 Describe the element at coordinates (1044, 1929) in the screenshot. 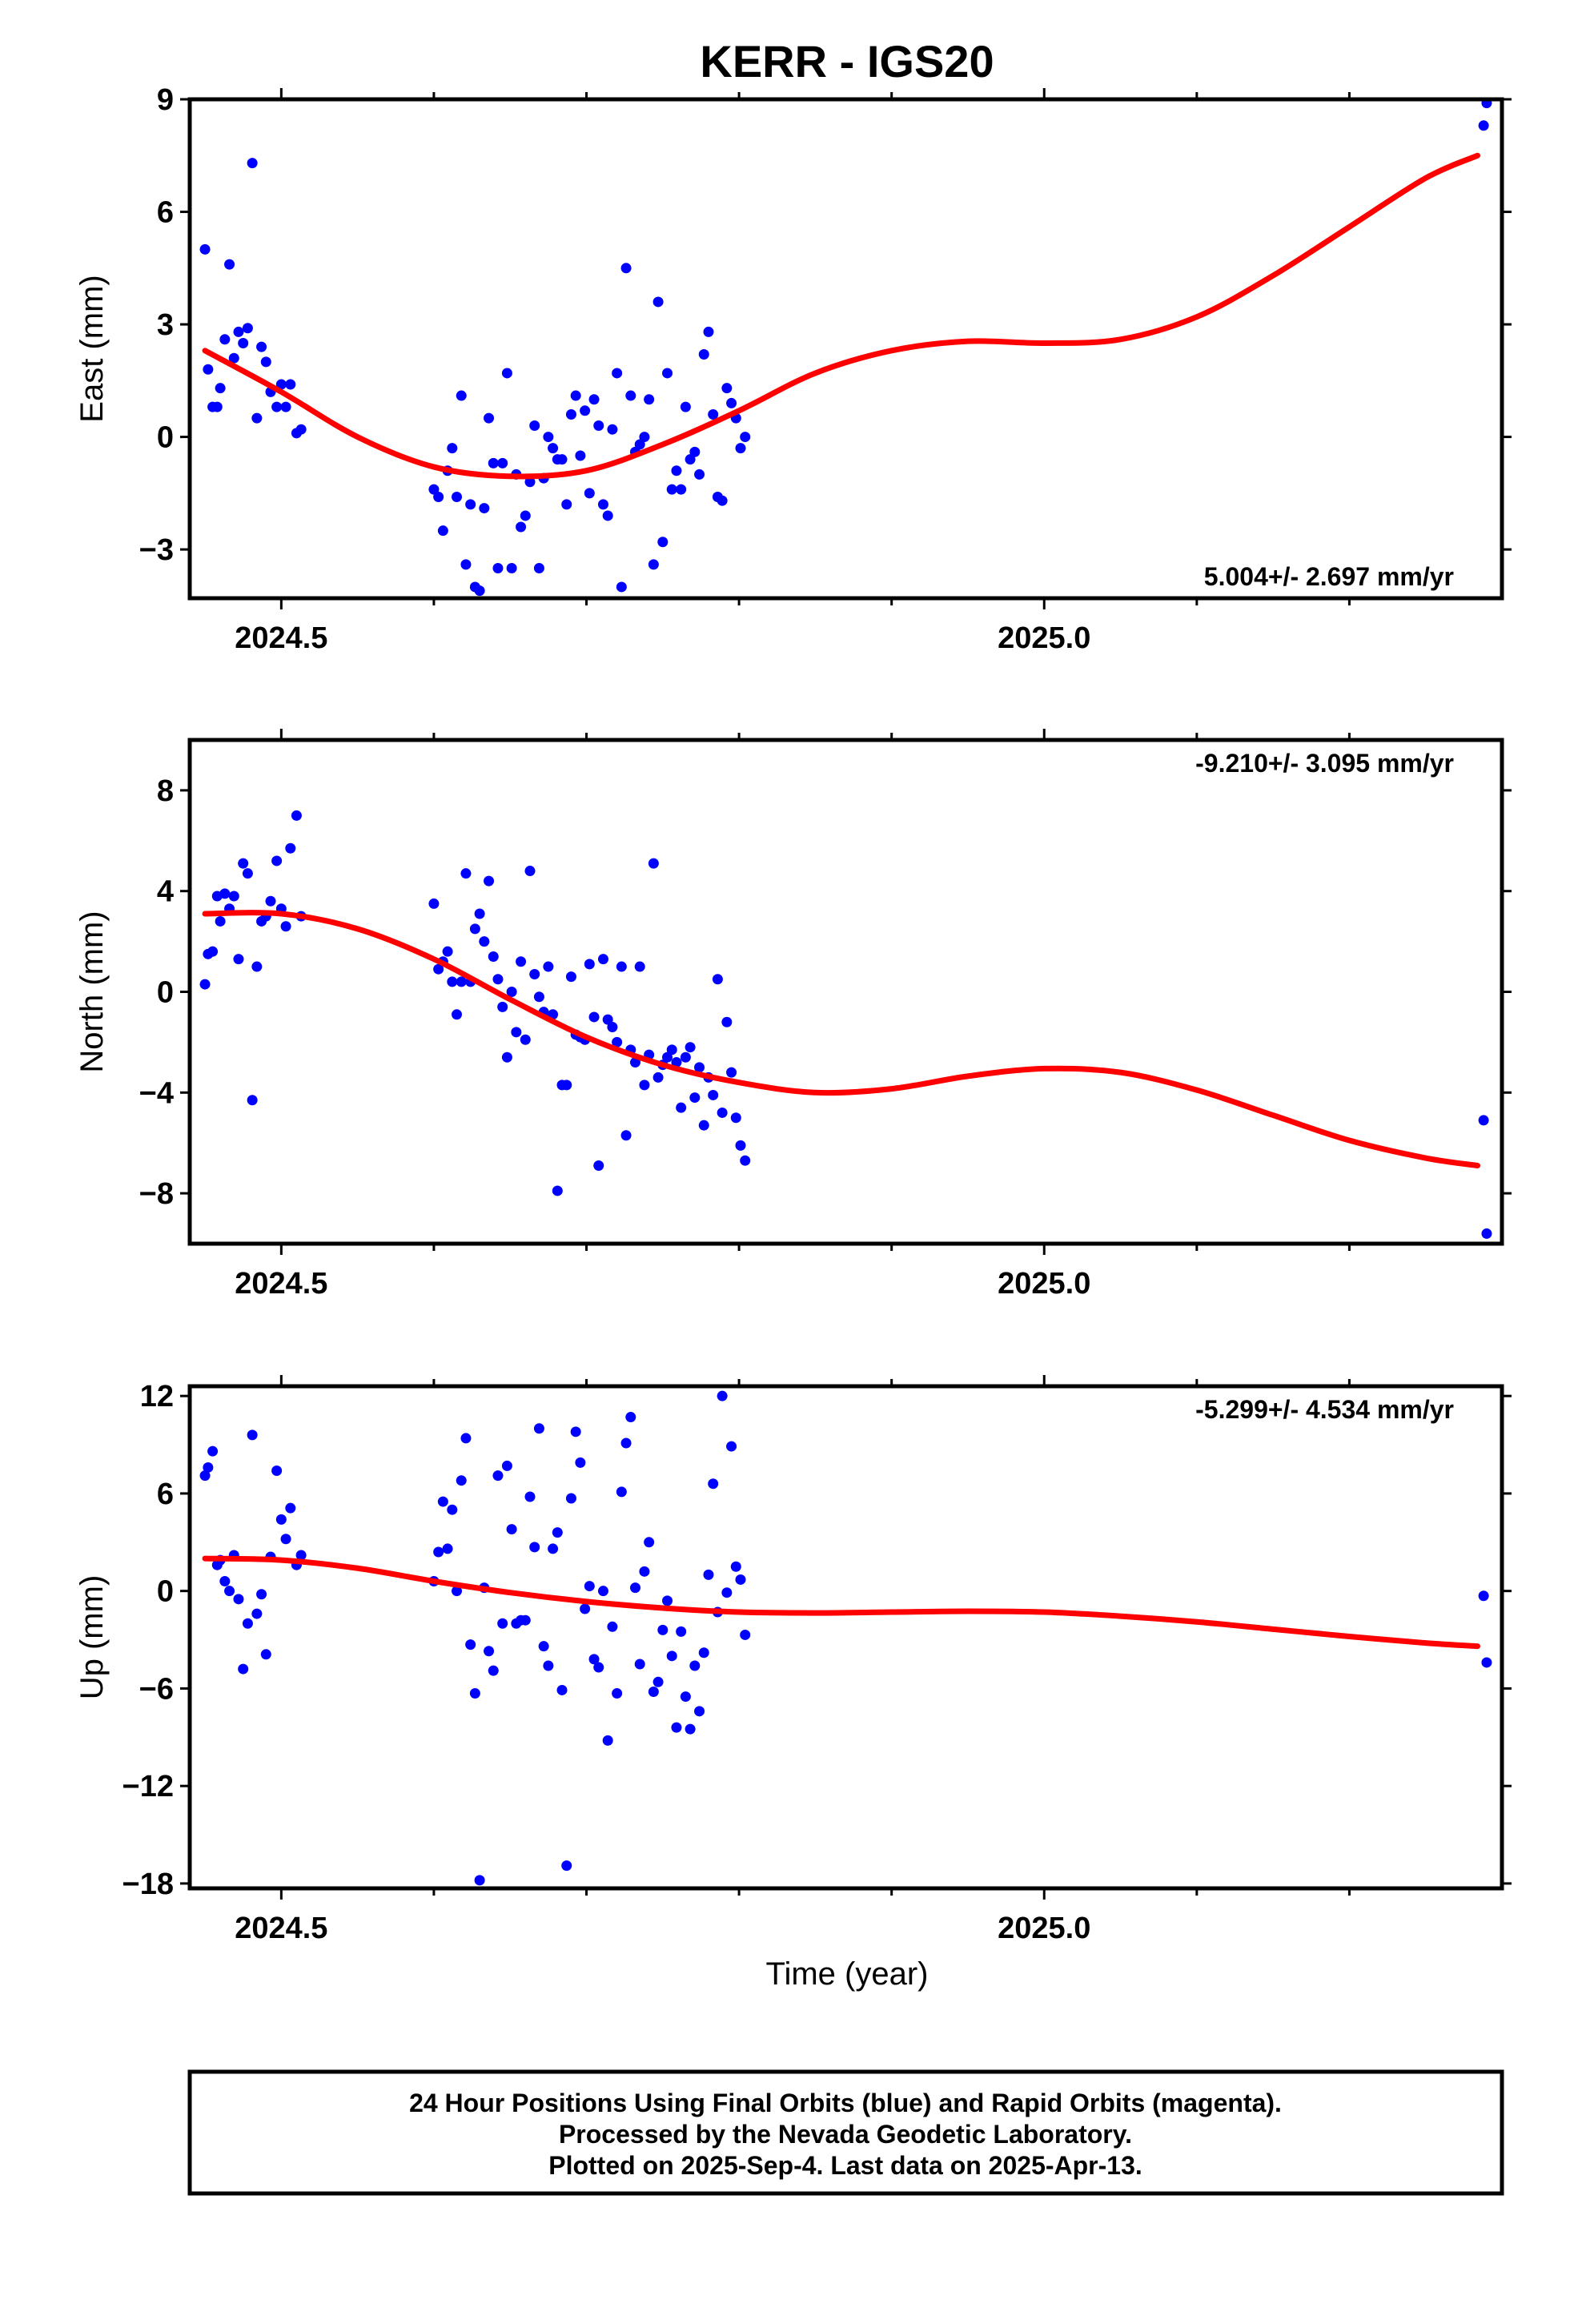

I see `up-xtick-label: 2025.0` at that location.